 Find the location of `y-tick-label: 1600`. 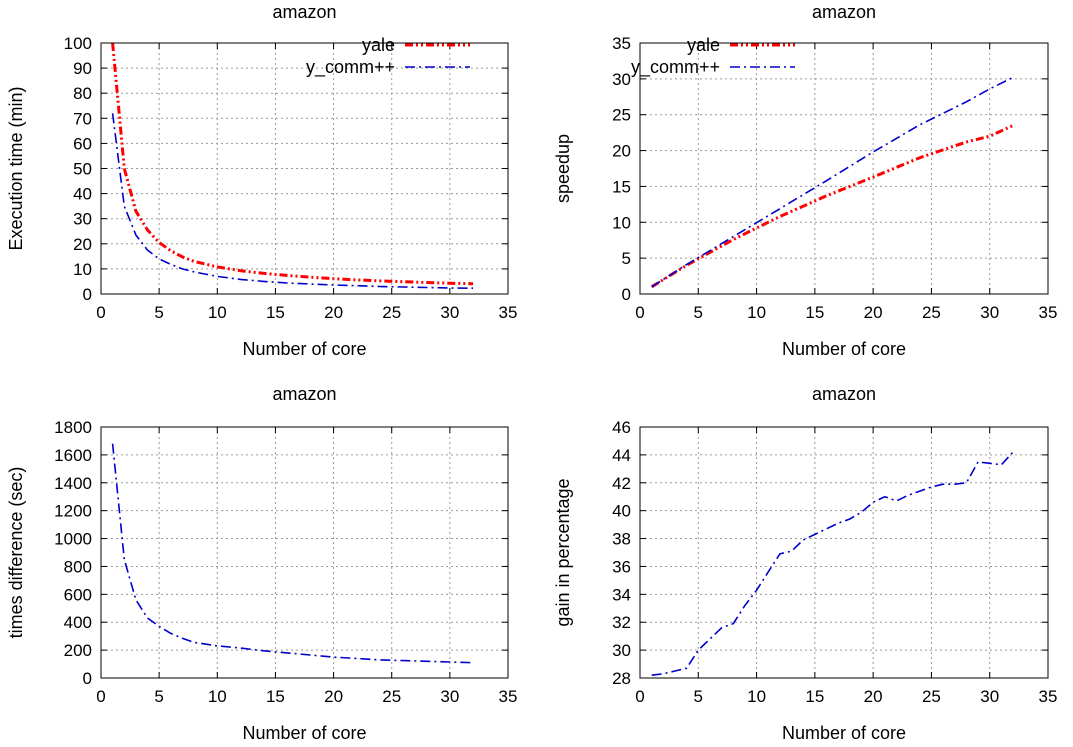

y-tick-label: 1600 is located at coordinates (73, 455).